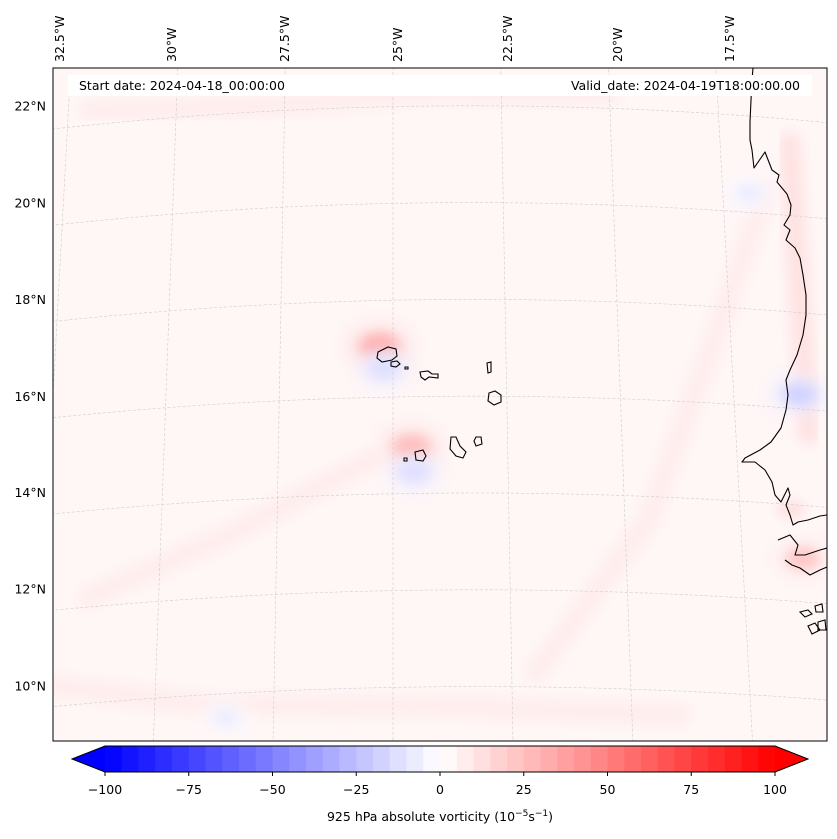 This screenshot has width=837, height=839. I want to click on colorbar-extend-min, so click(88, 759).